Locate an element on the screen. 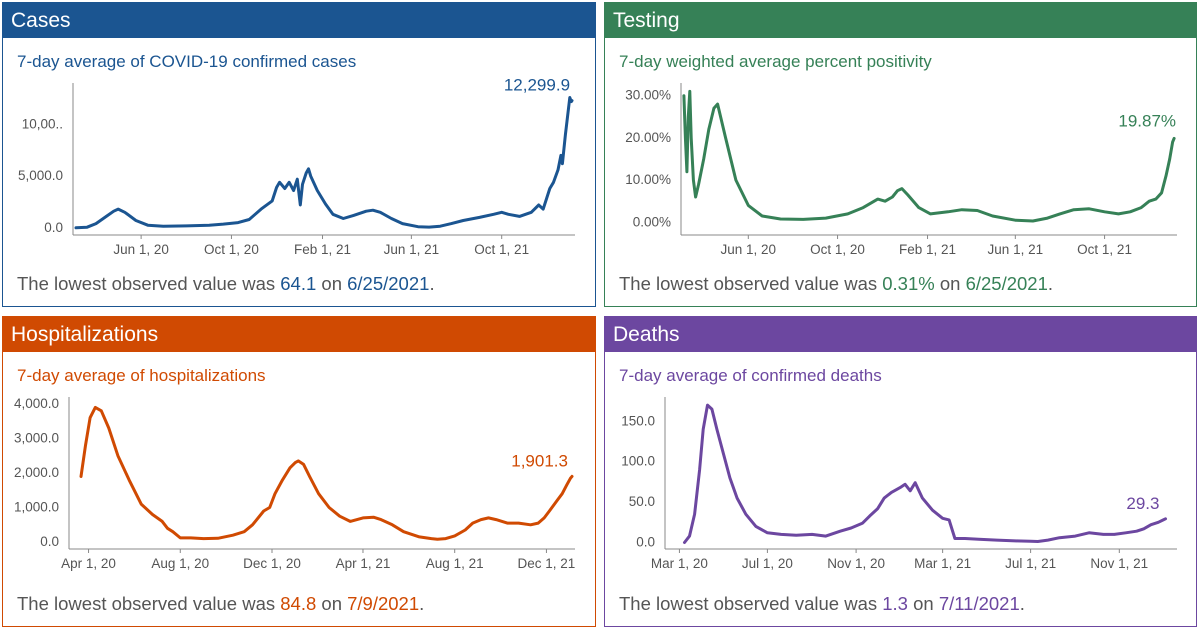 The image size is (1200, 631). cases-x-tick-label: Jun 1, 21 is located at coordinates (412, 249).